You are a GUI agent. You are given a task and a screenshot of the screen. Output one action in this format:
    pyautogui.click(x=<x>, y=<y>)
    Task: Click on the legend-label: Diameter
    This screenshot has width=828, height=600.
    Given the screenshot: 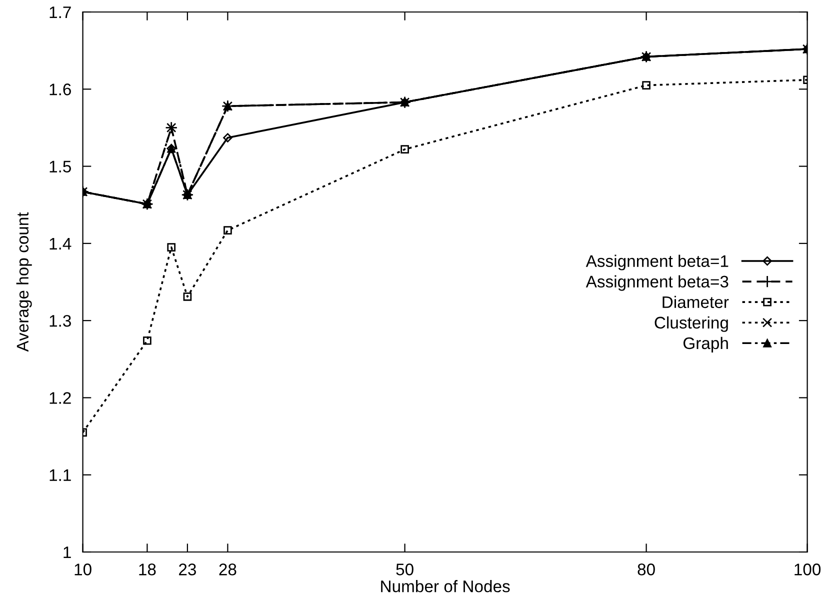 What is the action you would take?
    pyautogui.click(x=695, y=302)
    